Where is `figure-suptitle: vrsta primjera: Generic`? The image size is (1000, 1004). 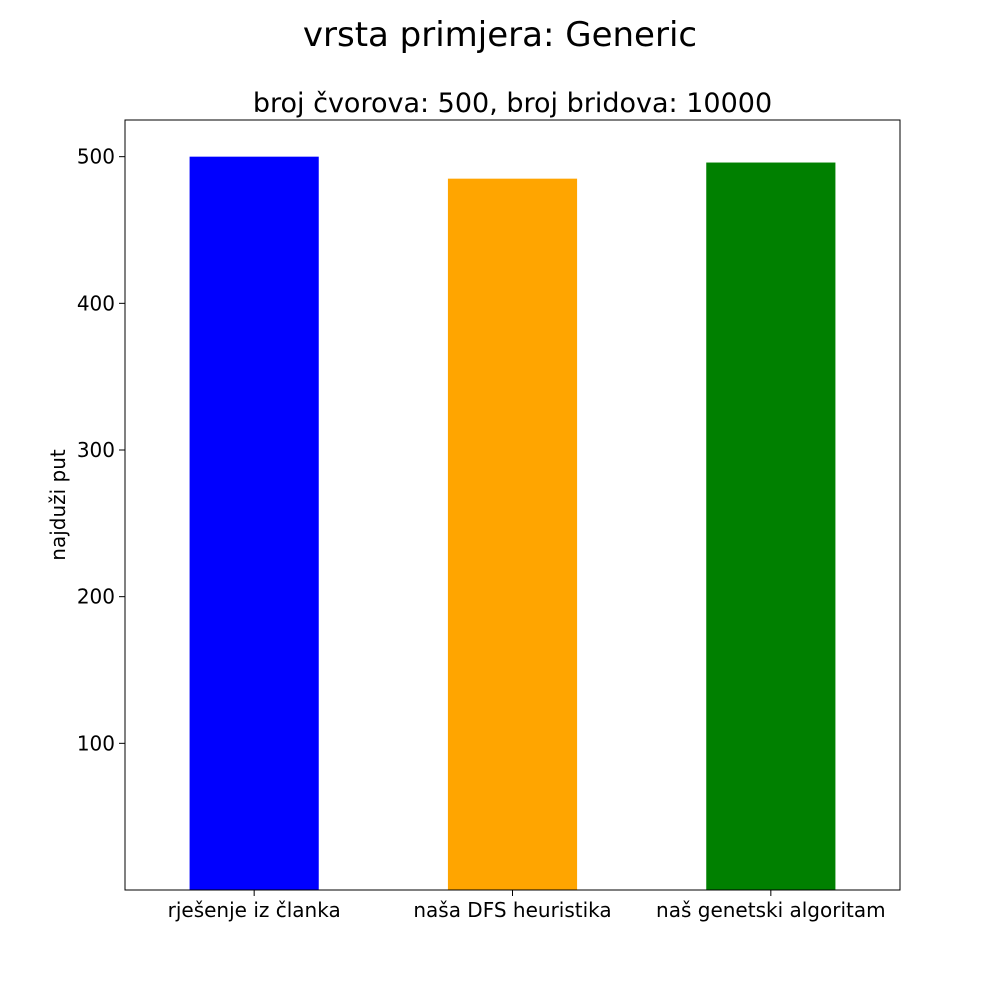 figure-suptitle: vrsta primjera: Generic is located at coordinates (500, 35).